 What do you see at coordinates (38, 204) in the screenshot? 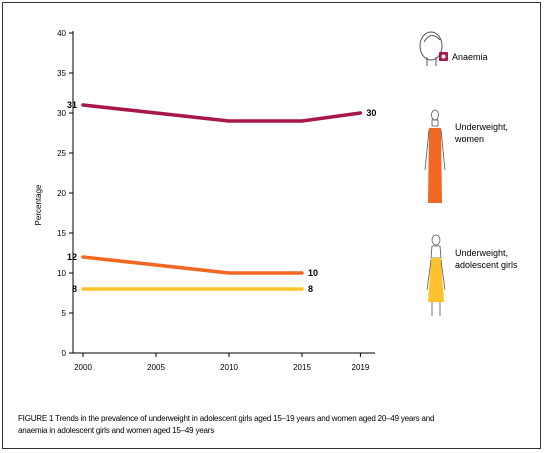
I see `y-axis-label: Percentage` at bounding box center [38, 204].